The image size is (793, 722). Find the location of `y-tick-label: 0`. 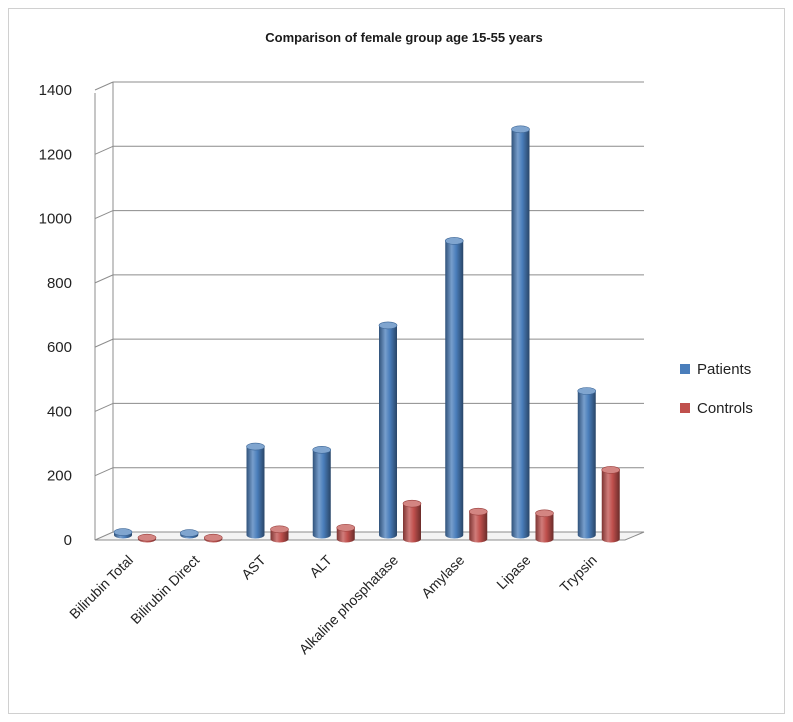

y-tick-label: 0 is located at coordinates (68, 540).